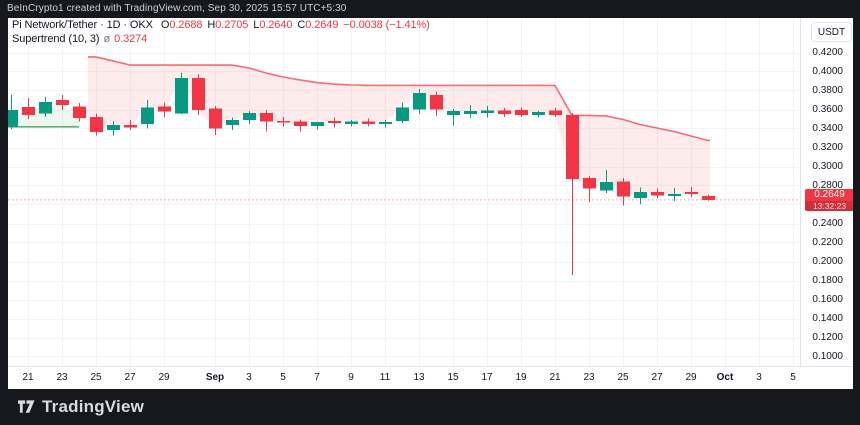 This screenshot has width=860, height=425. What do you see at coordinates (827, 337) in the screenshot?
I see `price-tick-label: 0.1200` at bounding box center [827, 337].